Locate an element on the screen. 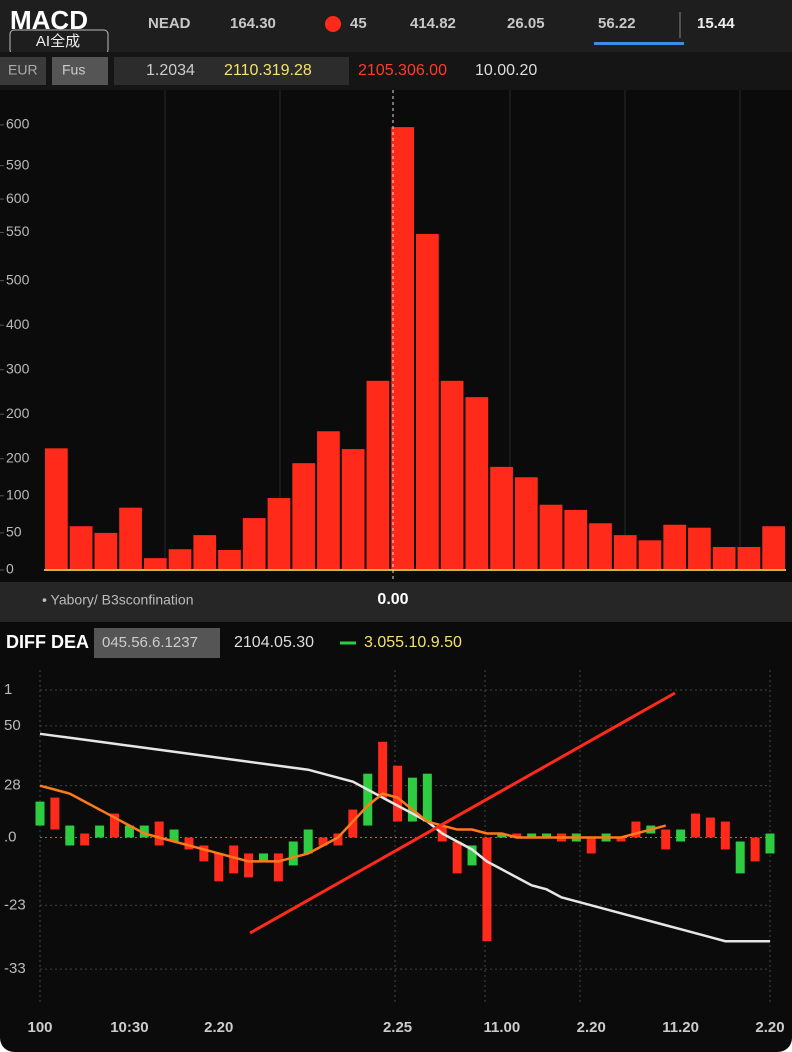  footer-bar is located at coordinates (396, 602).